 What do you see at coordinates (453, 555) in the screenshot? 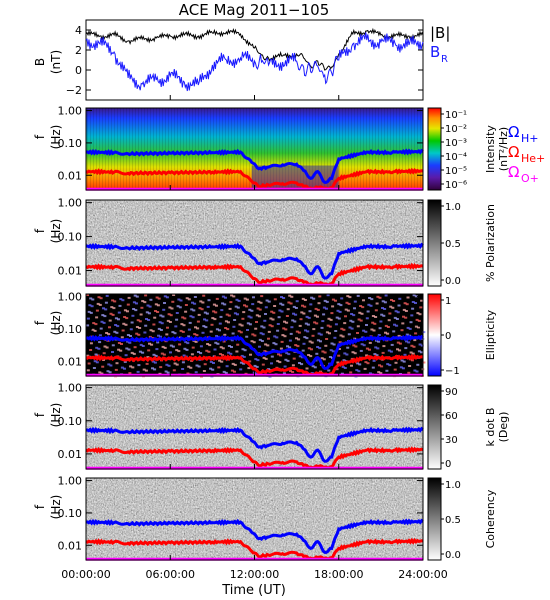
I see `colorbar-tick-label: 0.0` at bounding box center [453, 555].